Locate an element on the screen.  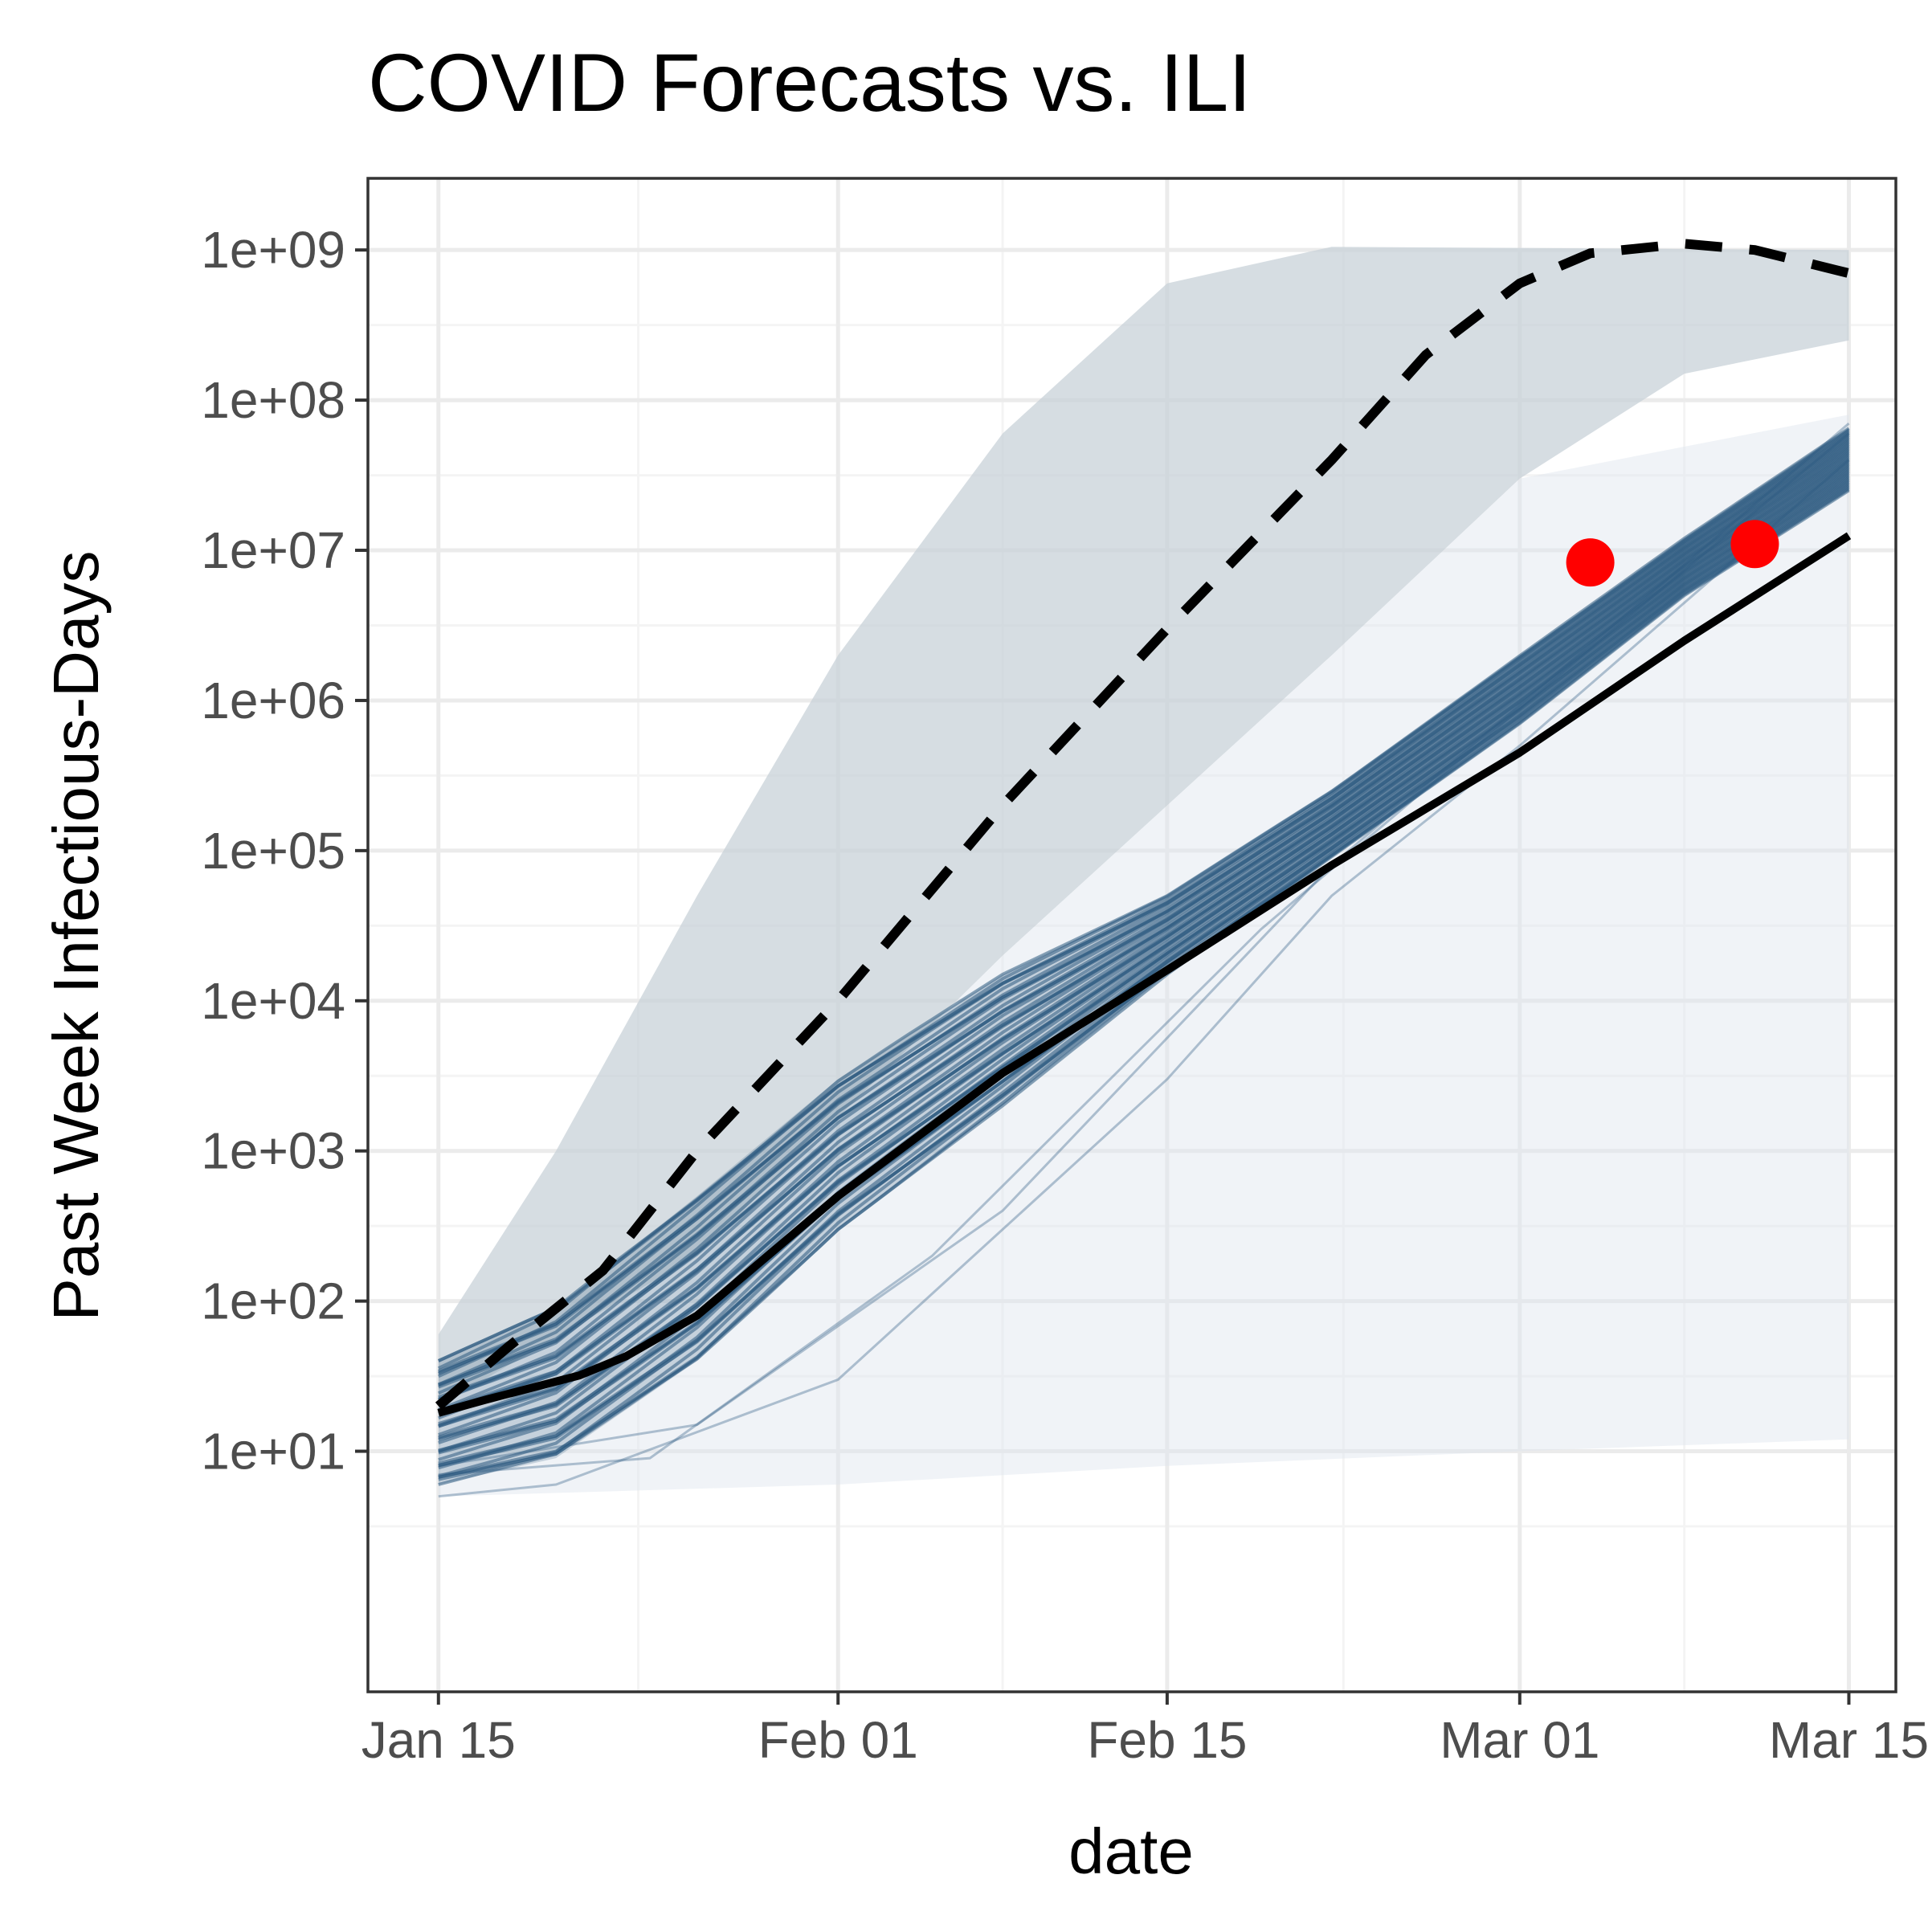
x-tick-label: Mar 15 is located at coordinates (1848, 1740).